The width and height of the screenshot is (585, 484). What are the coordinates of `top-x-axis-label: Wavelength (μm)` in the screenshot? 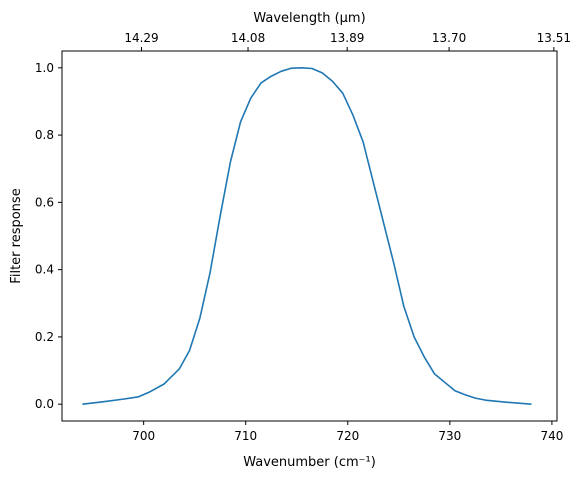 It's located at (309, 18).